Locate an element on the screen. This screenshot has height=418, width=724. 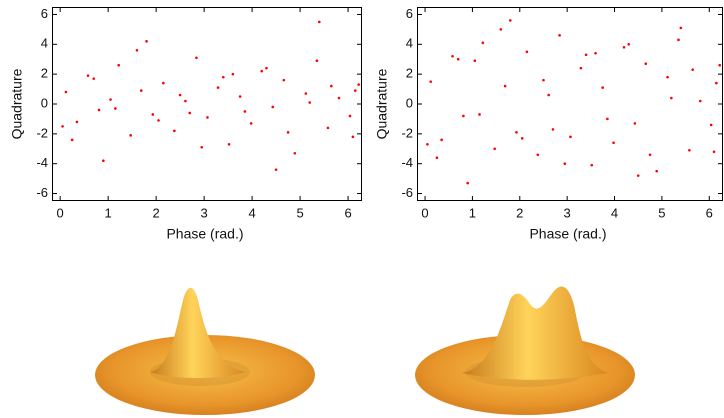
wigner-surface-right is located at coordinates (525, 350).